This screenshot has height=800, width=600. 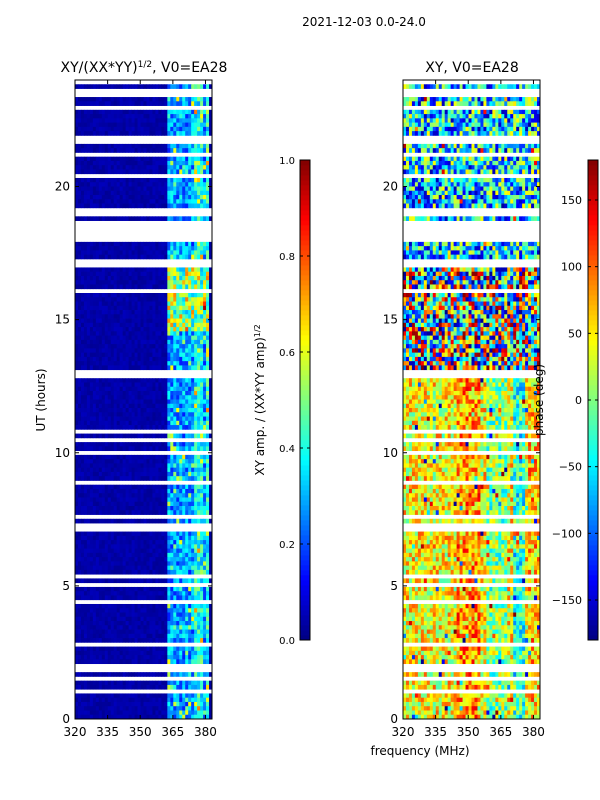 What do you see at coordinates (287, 257) in the screenshot?
I see `amplitude-colorbar-tick-label: 0.8` at bounding box center [287, 257].